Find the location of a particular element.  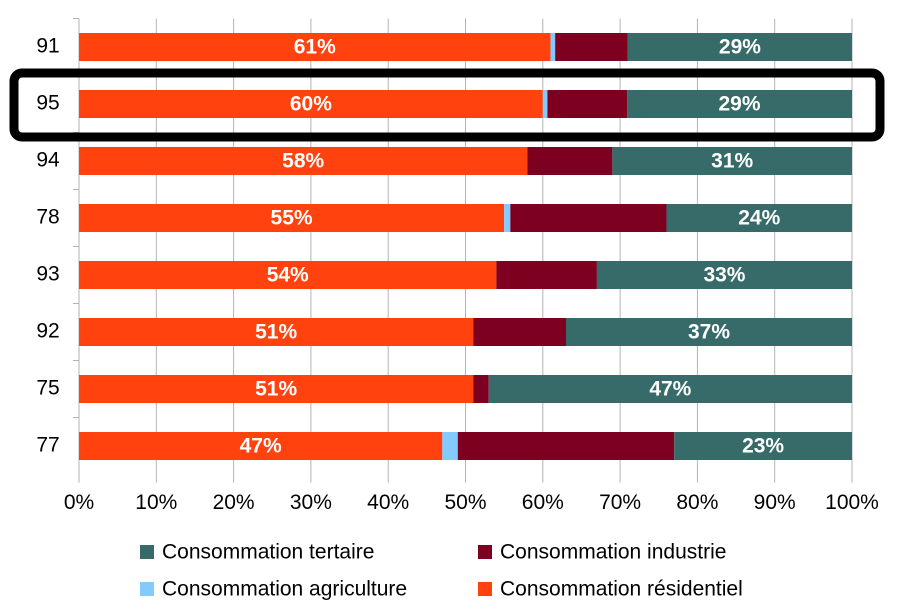

data-label: 55% is located at coordinates (292, 218).